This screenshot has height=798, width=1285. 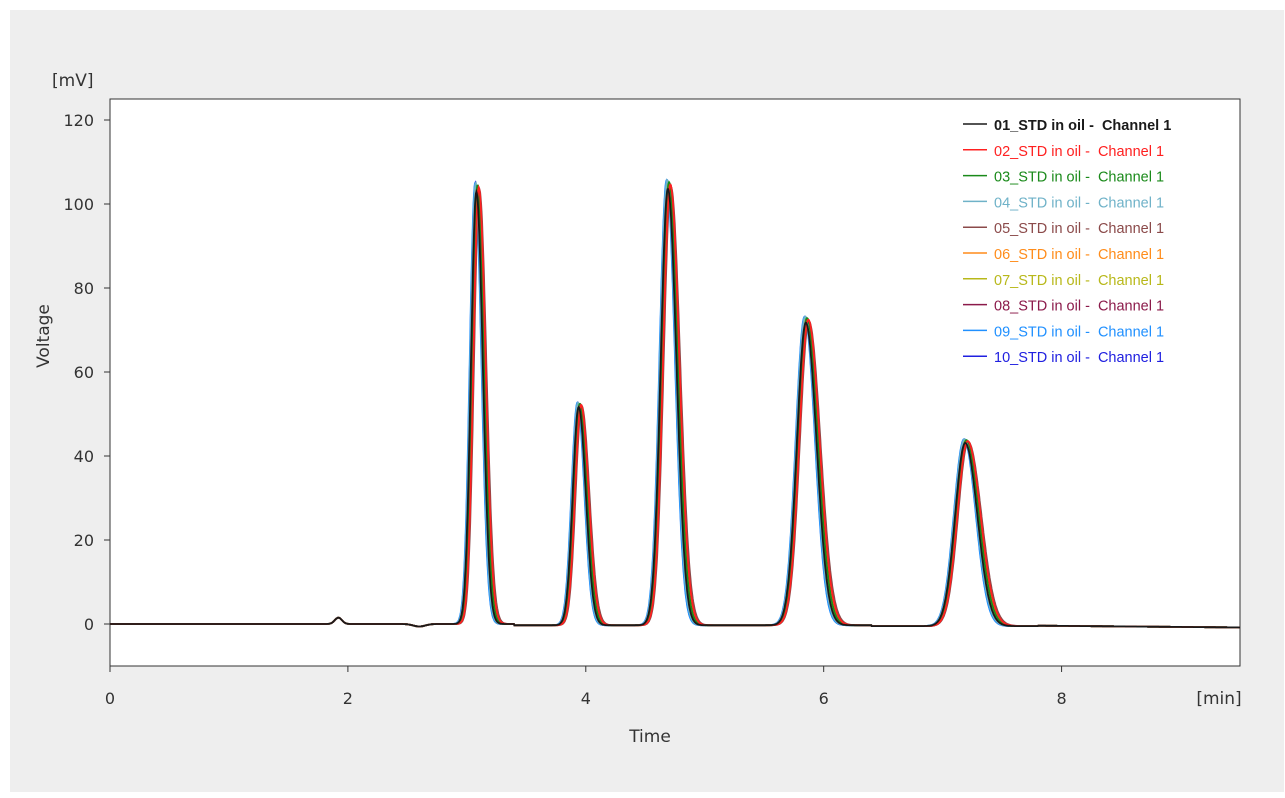 I want to click on y-tick-label: 20, so click(x=84, y=540).